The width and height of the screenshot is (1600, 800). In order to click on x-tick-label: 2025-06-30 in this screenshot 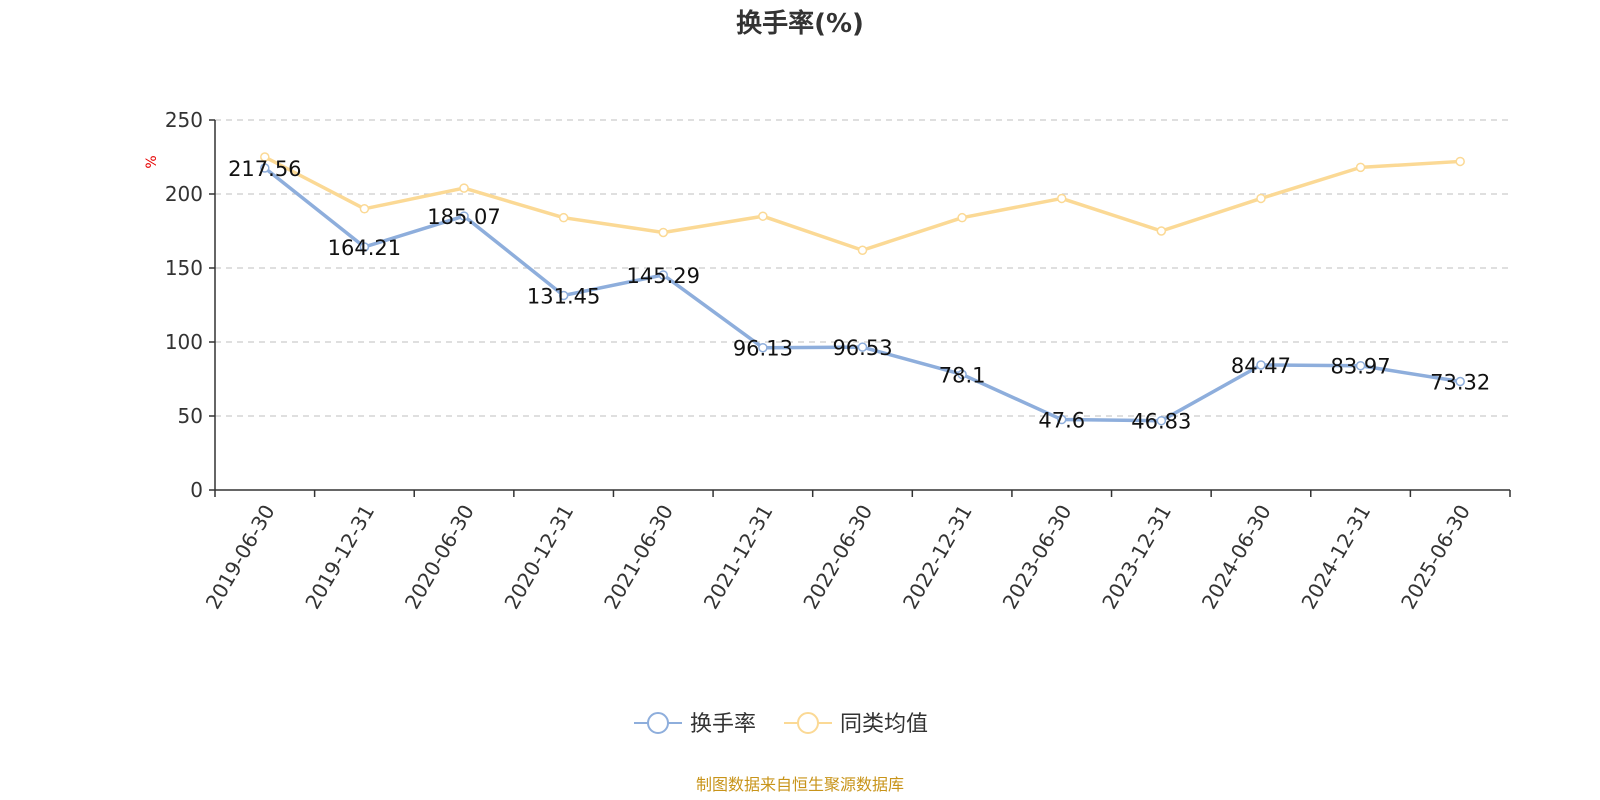, I will do `click(1435, 557)`.